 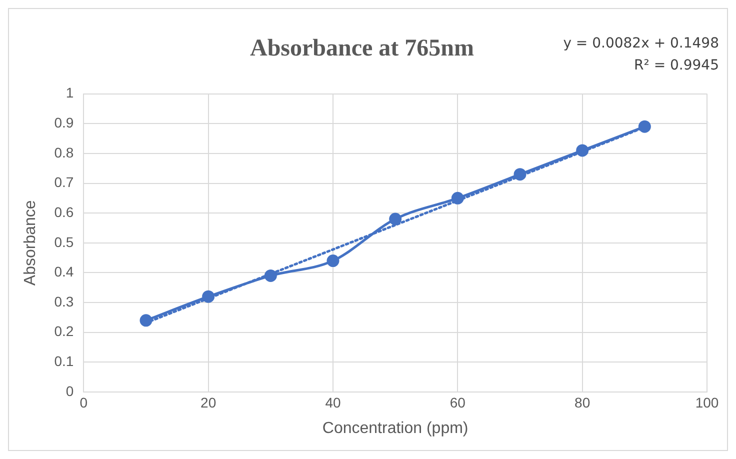 I want to click on y-tick-label: 0.4, so click(x=64, y=272).